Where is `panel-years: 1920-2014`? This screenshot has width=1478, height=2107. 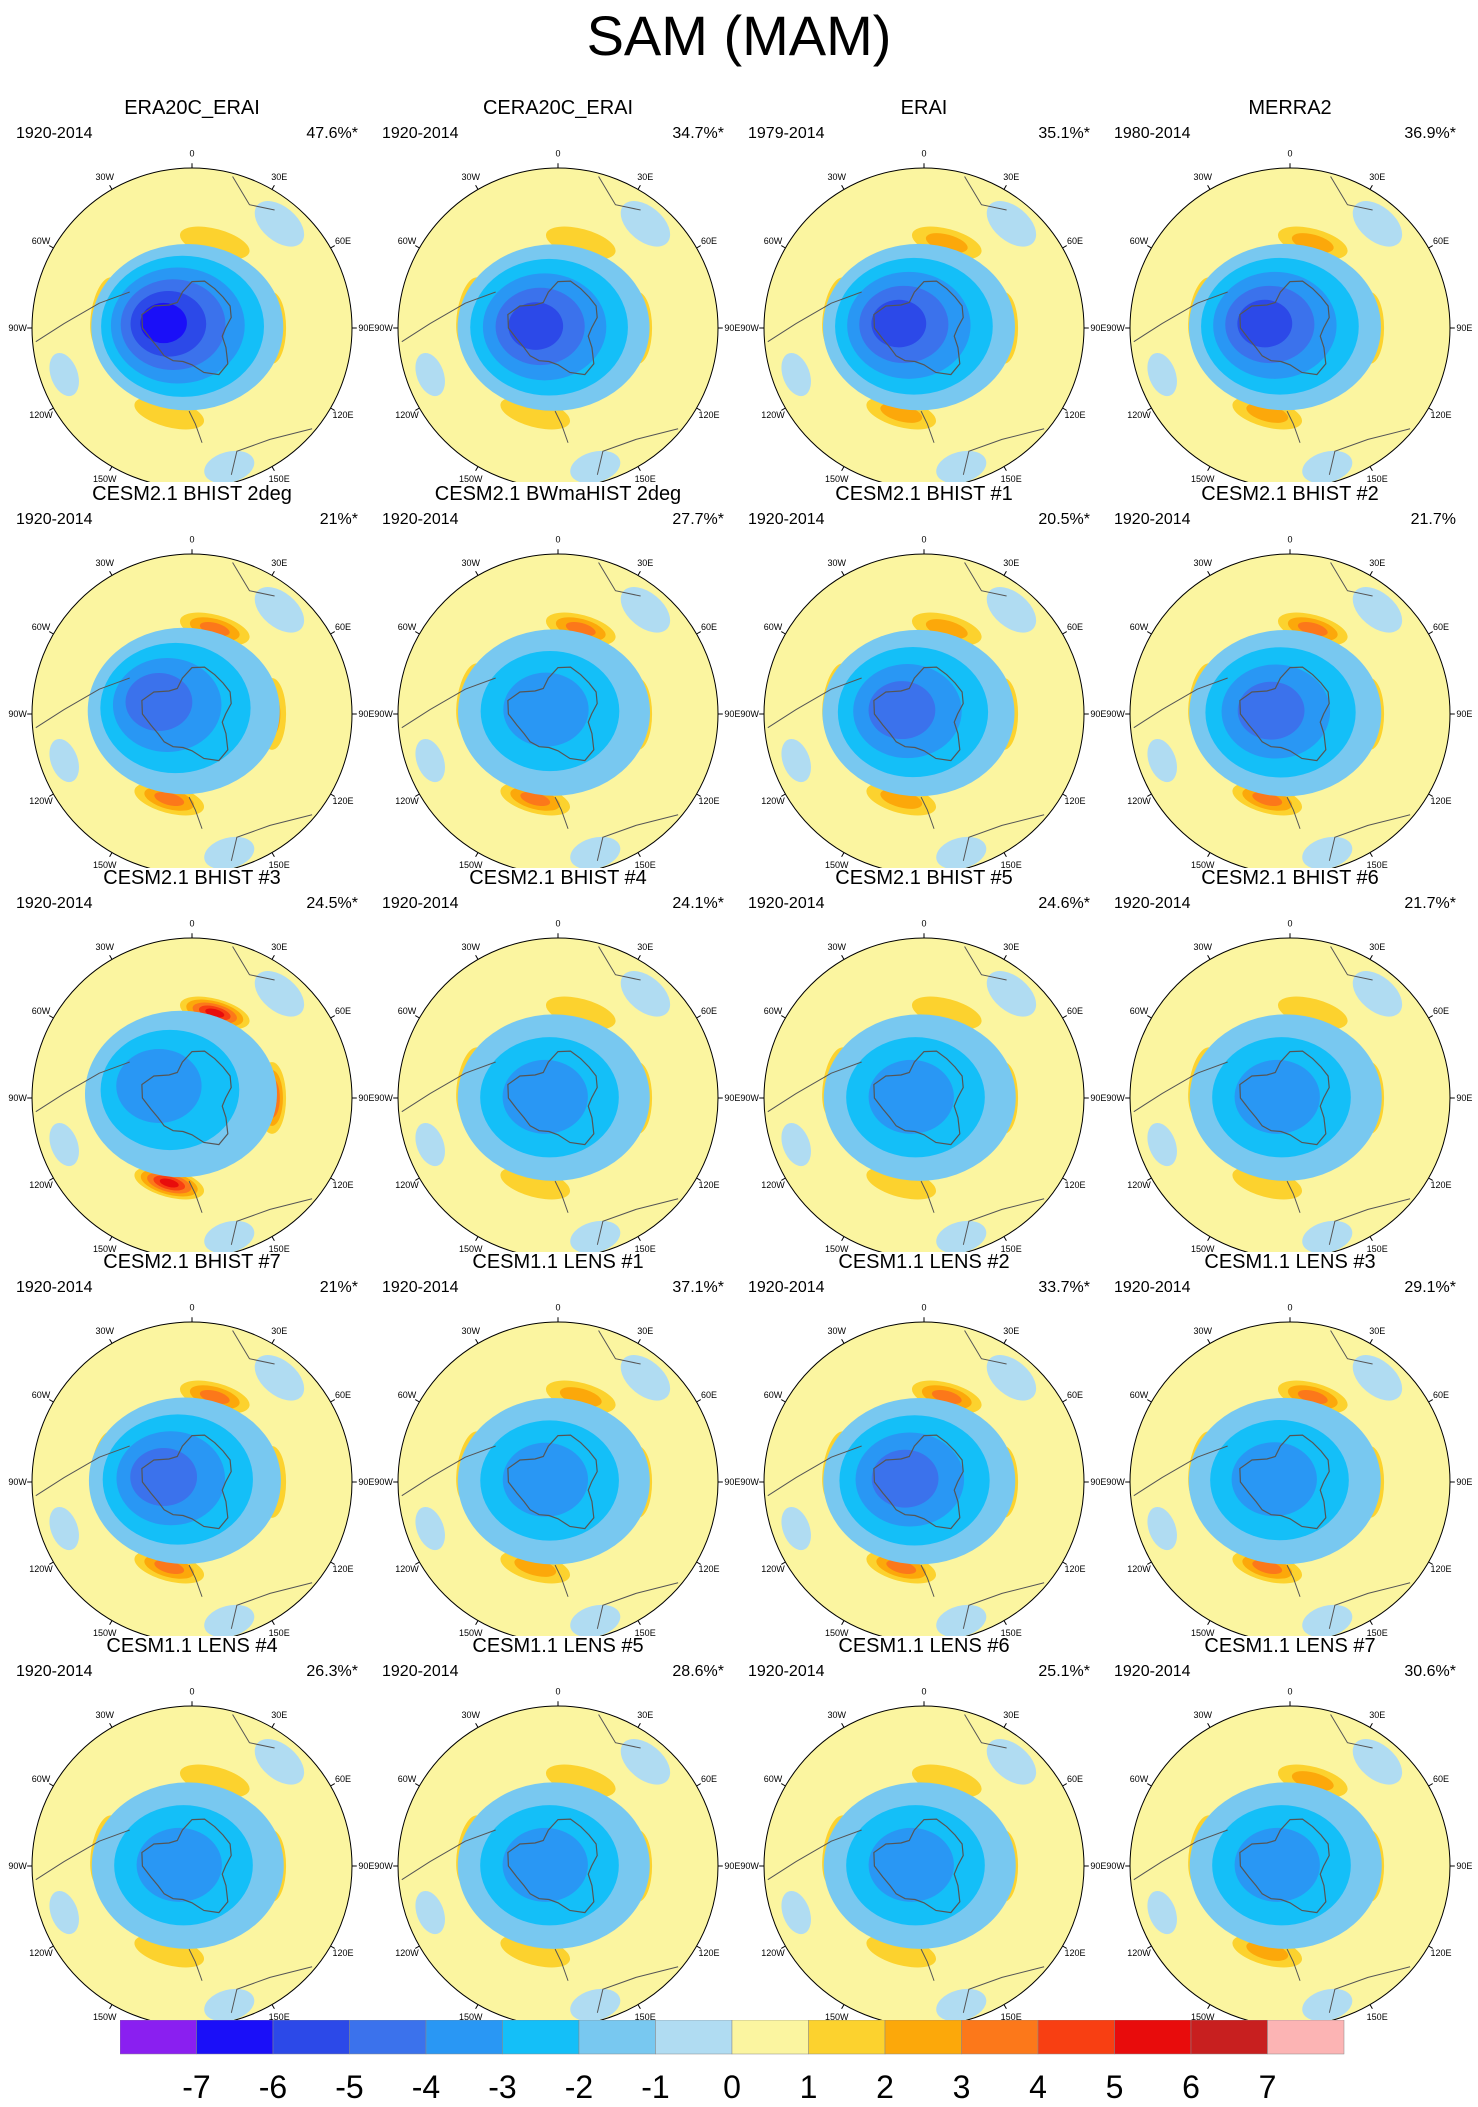
panel-years: 1920-2014 is located at coordinates (786, 1671).